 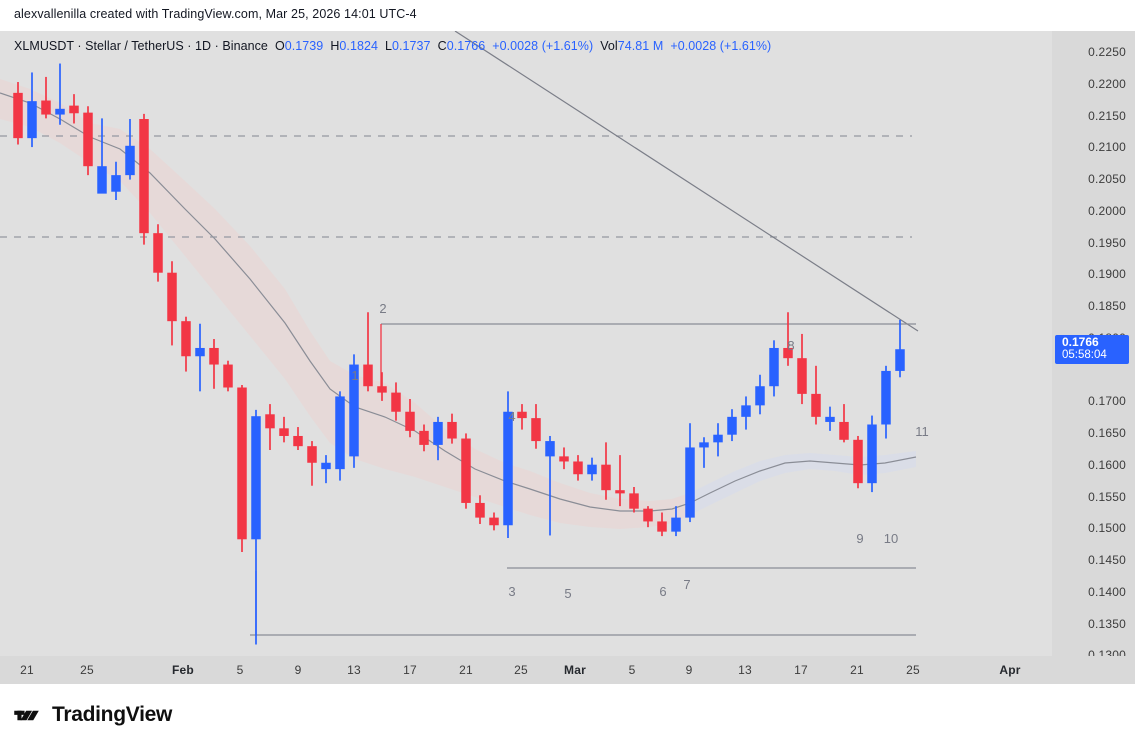 What do you see at coordinates (189, 46) in the screenshot?
I see `legend-sep-2: ·` at bounding box center [189, 46].